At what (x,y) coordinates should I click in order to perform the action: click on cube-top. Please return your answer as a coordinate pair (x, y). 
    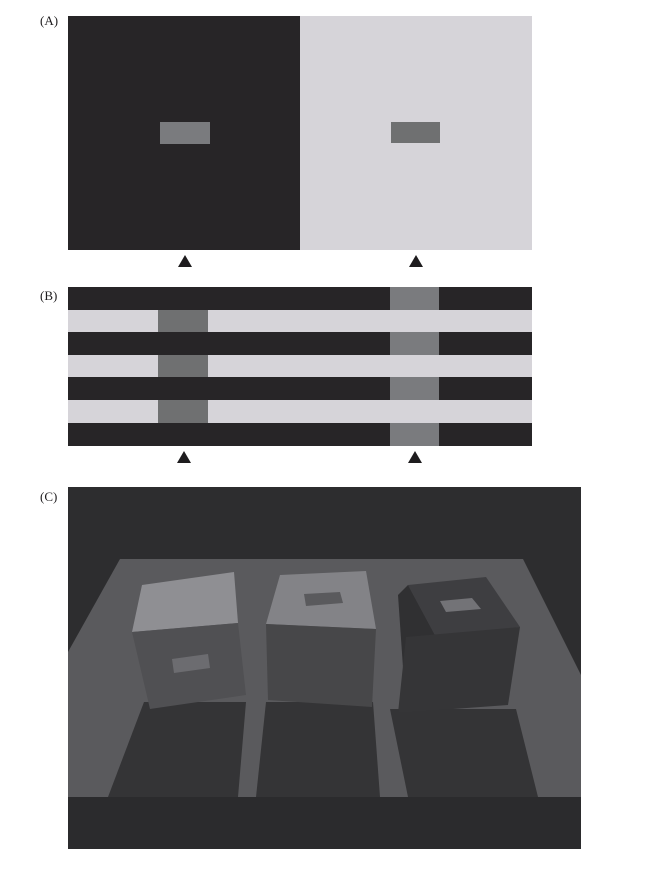
    Looking at the image, I should click on (185, 602).